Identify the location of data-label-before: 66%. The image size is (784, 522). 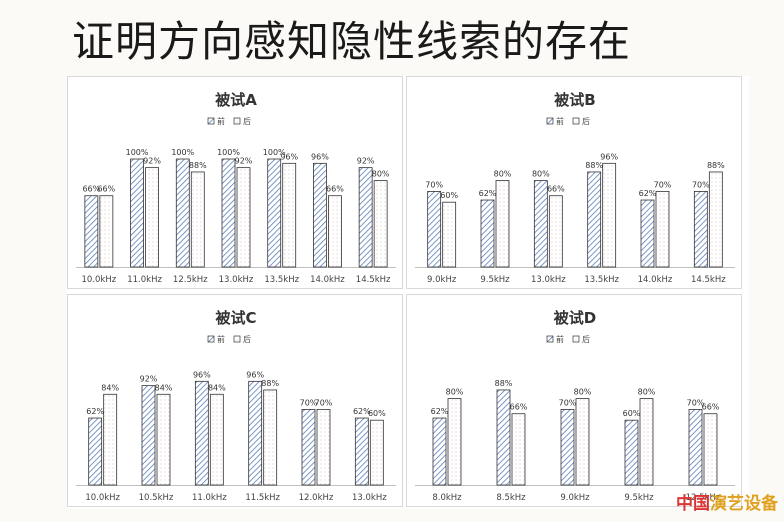
(91, 189).